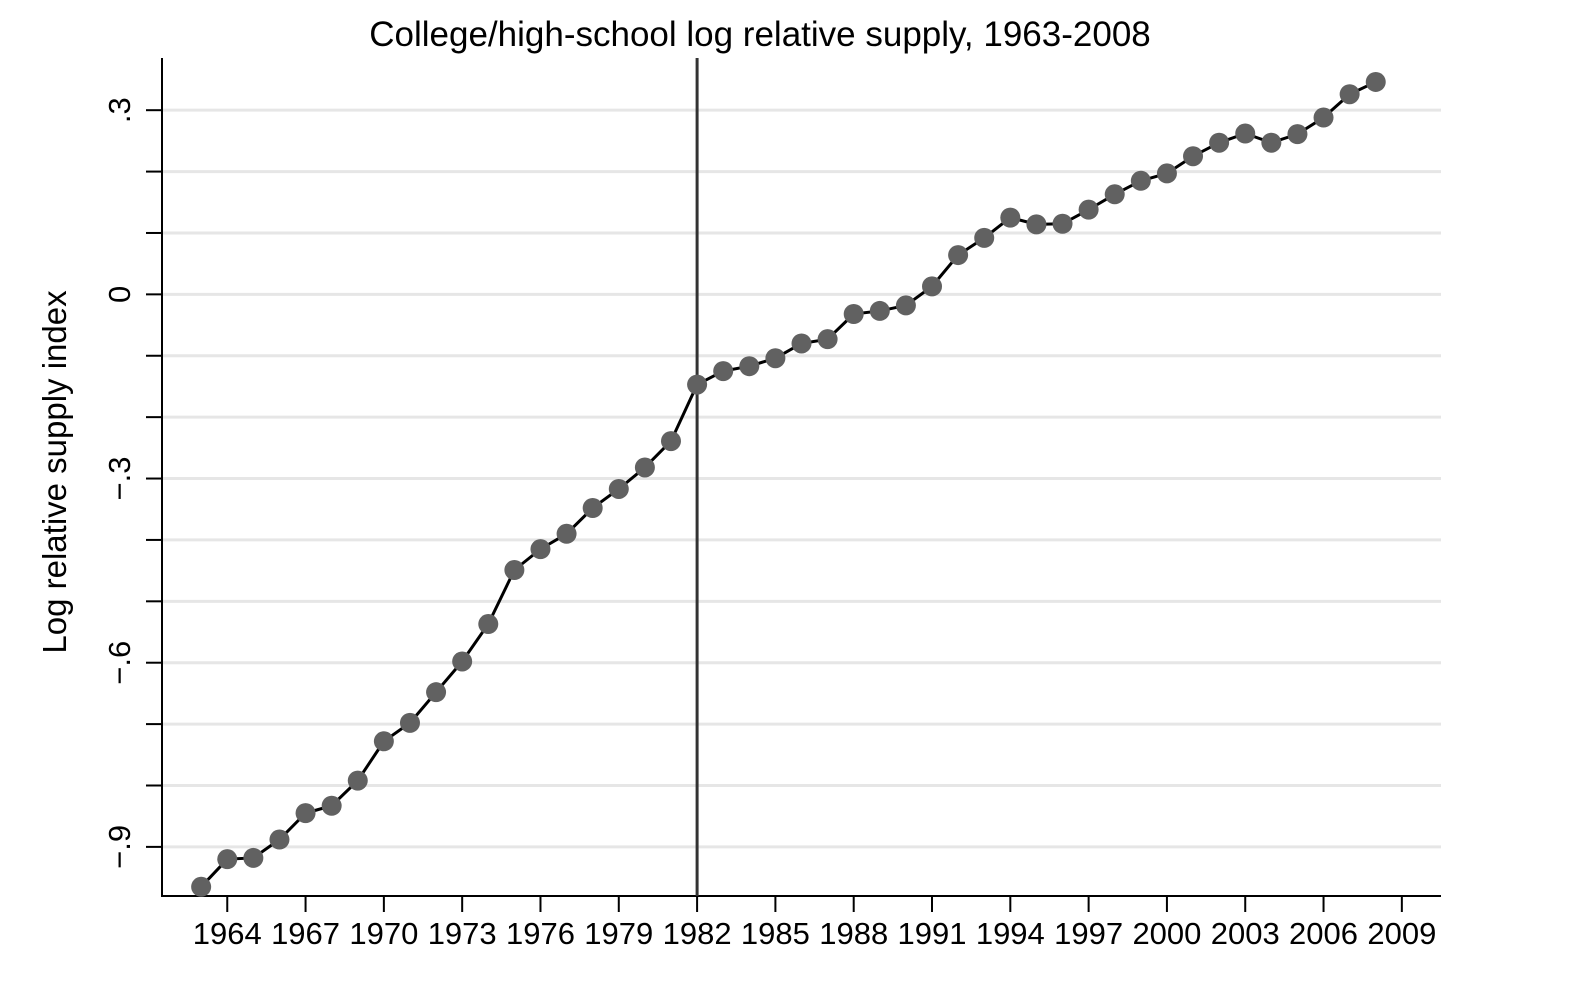 Image resolution: width=1586 pixels, height=990 pixels. I want to click on x-tick-label: 1991, so click(932, 933).